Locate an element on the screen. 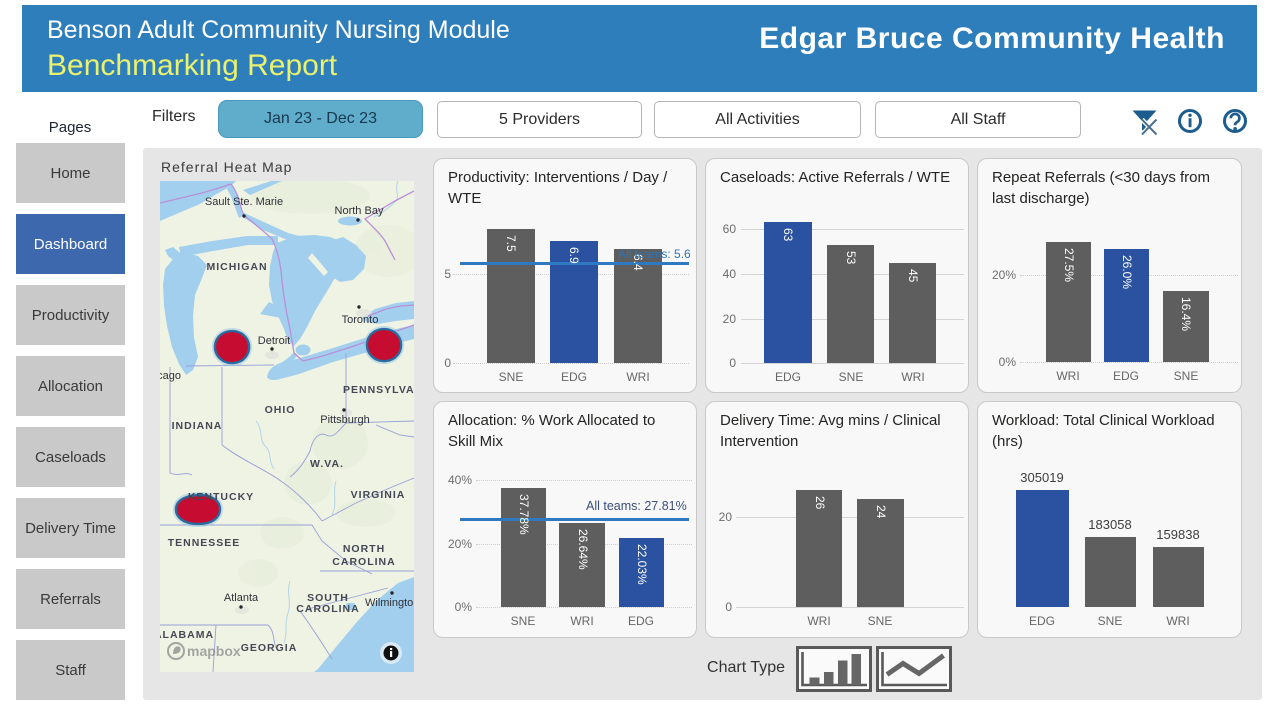 Image resolution: width=1280 pixels, height=720 pixels. svg-text: Sault Ste. Marie is located at coordinates (244, 202).